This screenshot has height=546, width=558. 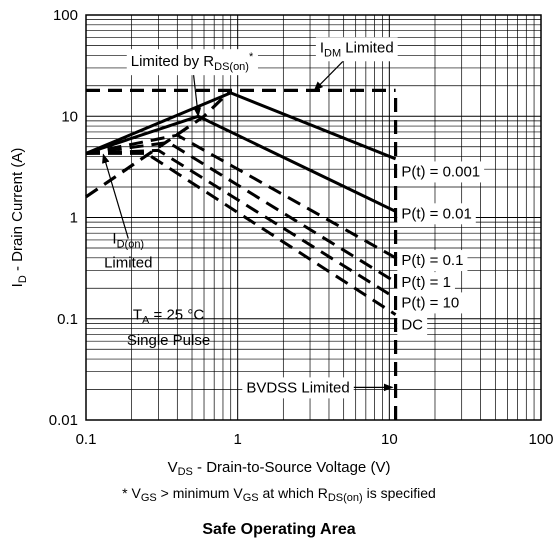 What do you see at coordinates (389, 439) in the screenshot?
I see `x-tick-label: 10` at bounding box center [389, 439].